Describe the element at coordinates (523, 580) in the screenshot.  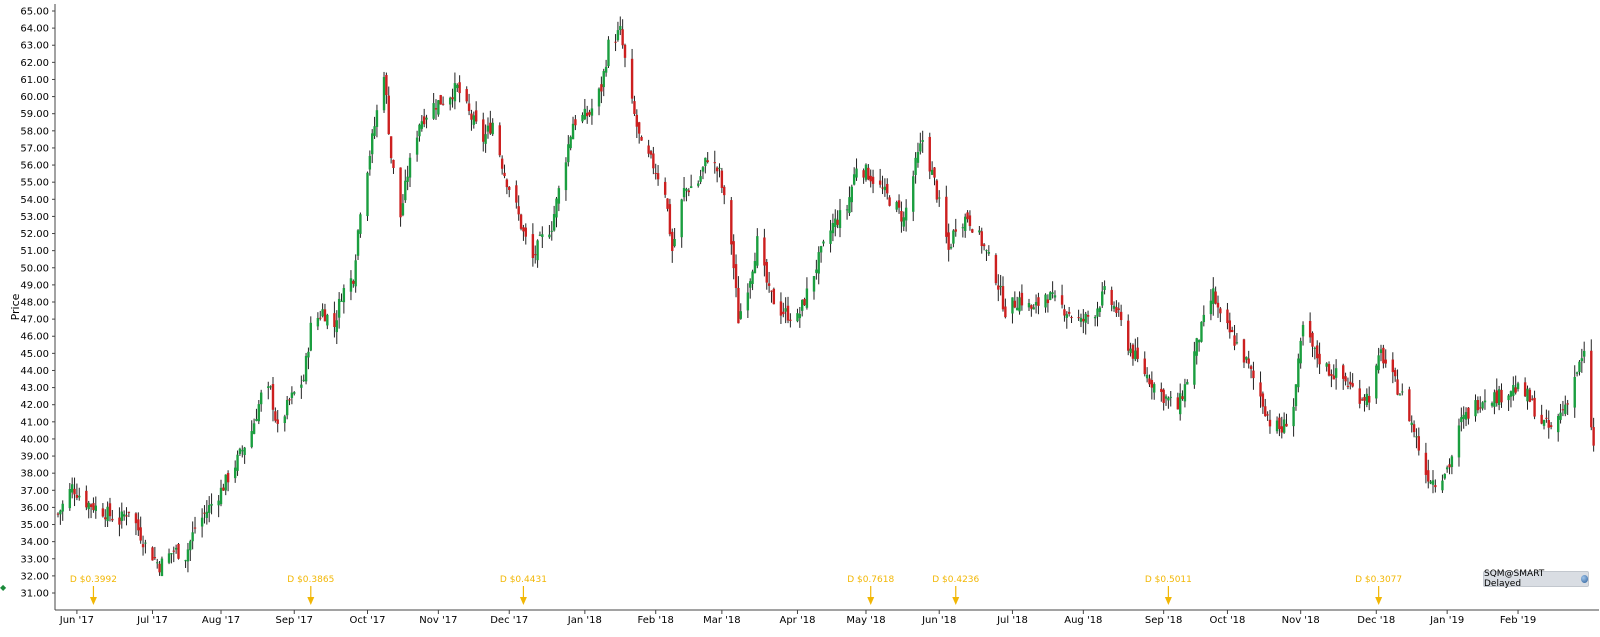
I see `dividend-label: D $0.4431` at that location.